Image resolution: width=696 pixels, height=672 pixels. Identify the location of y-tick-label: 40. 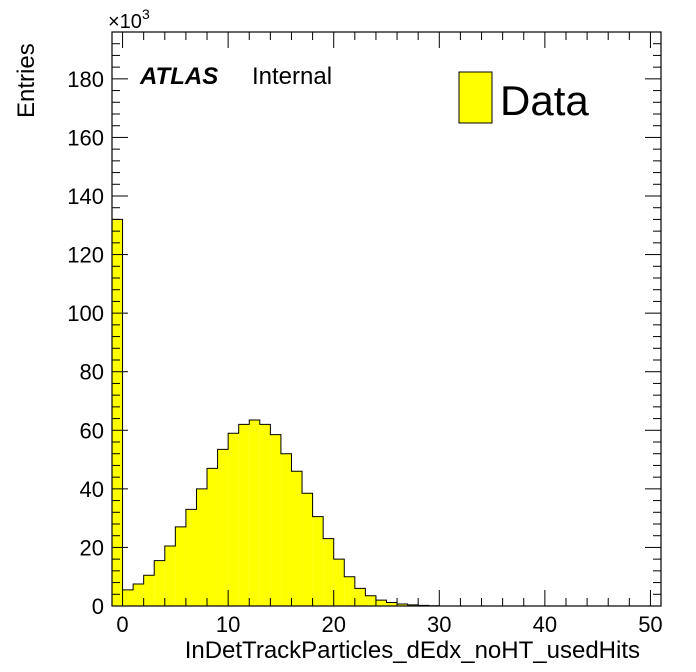
(92, 489).